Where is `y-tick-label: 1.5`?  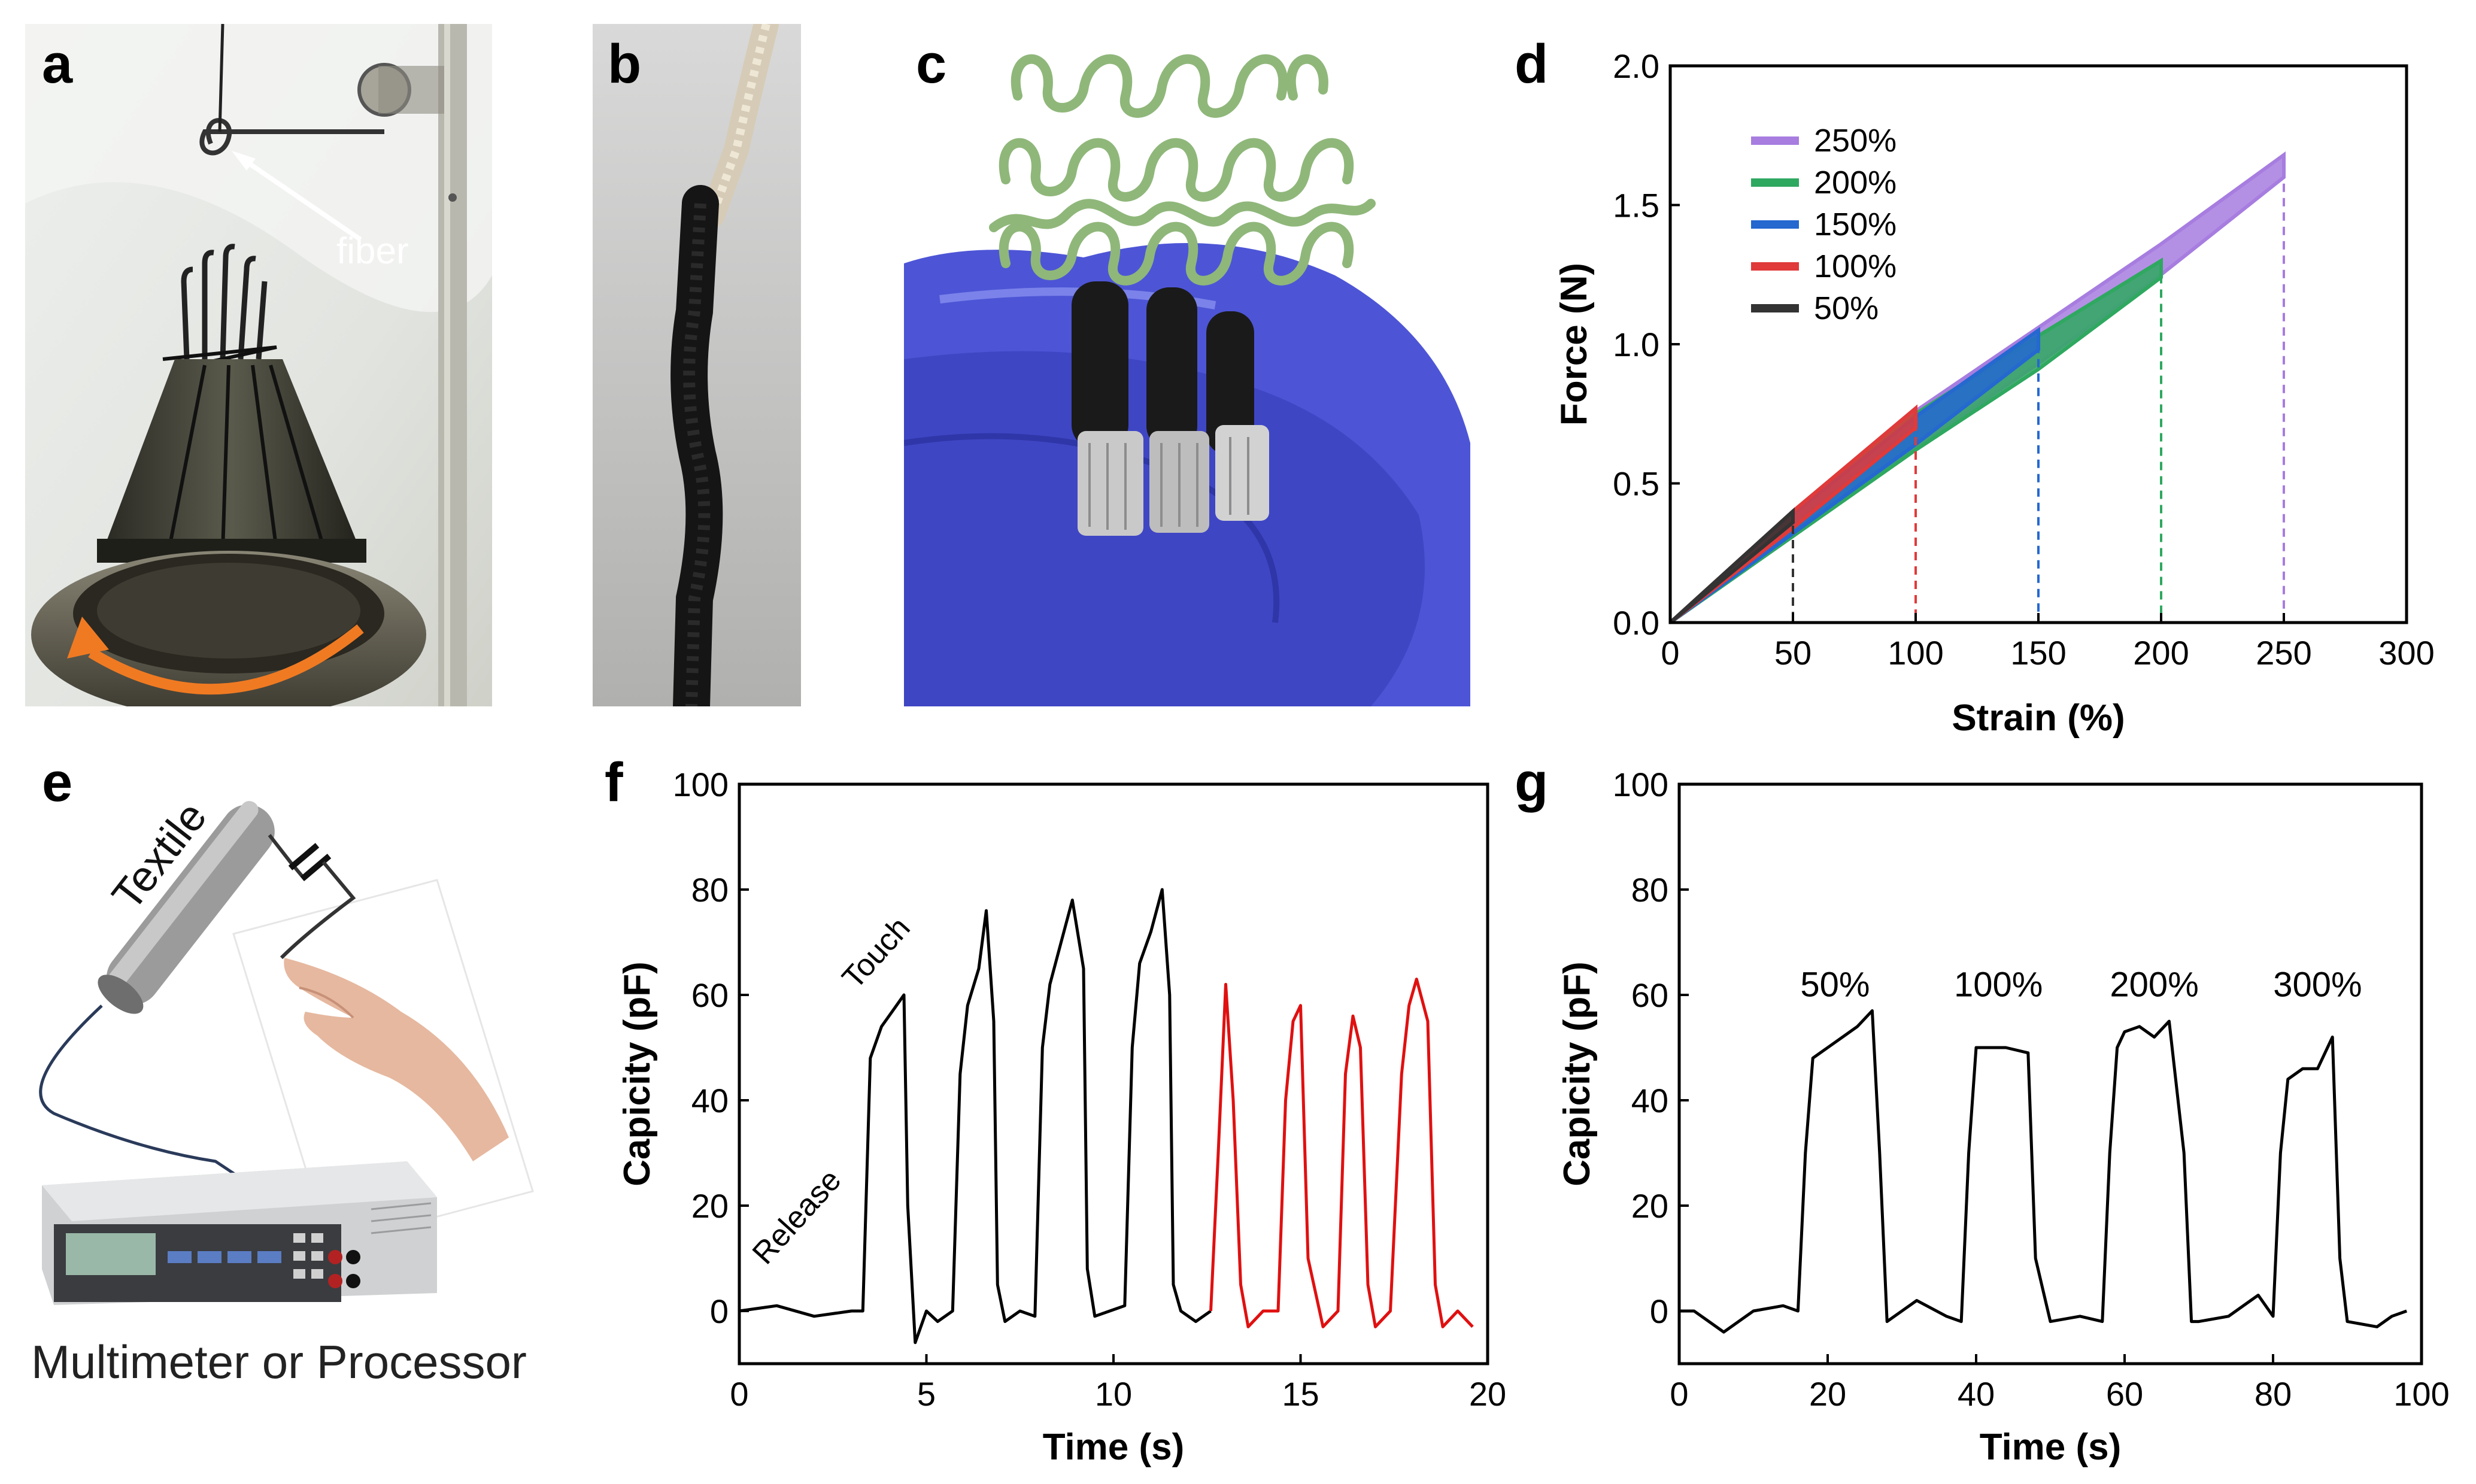 y-tick-label: 1.5 is located at coordinates (1636, 205).